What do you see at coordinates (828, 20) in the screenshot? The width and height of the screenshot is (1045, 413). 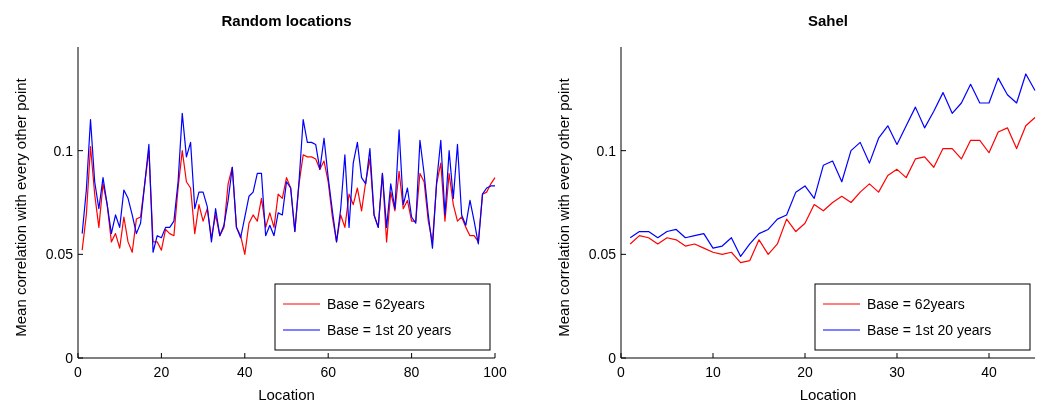 I see `chart-title: Sahel` at bounding box center [828, 20].